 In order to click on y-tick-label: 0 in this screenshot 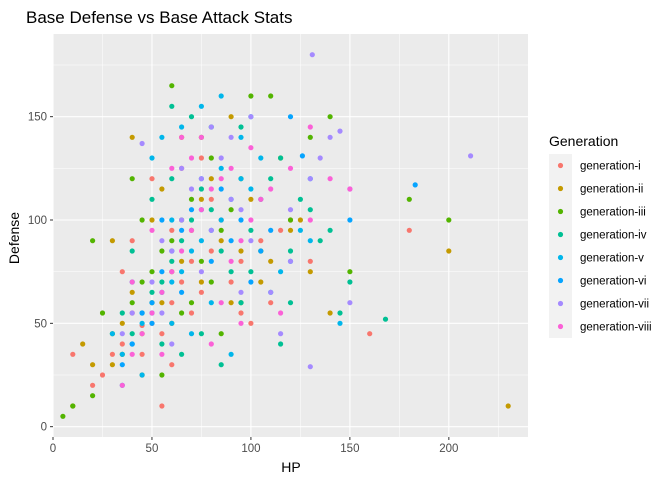, I will do `click(44, 428)`.